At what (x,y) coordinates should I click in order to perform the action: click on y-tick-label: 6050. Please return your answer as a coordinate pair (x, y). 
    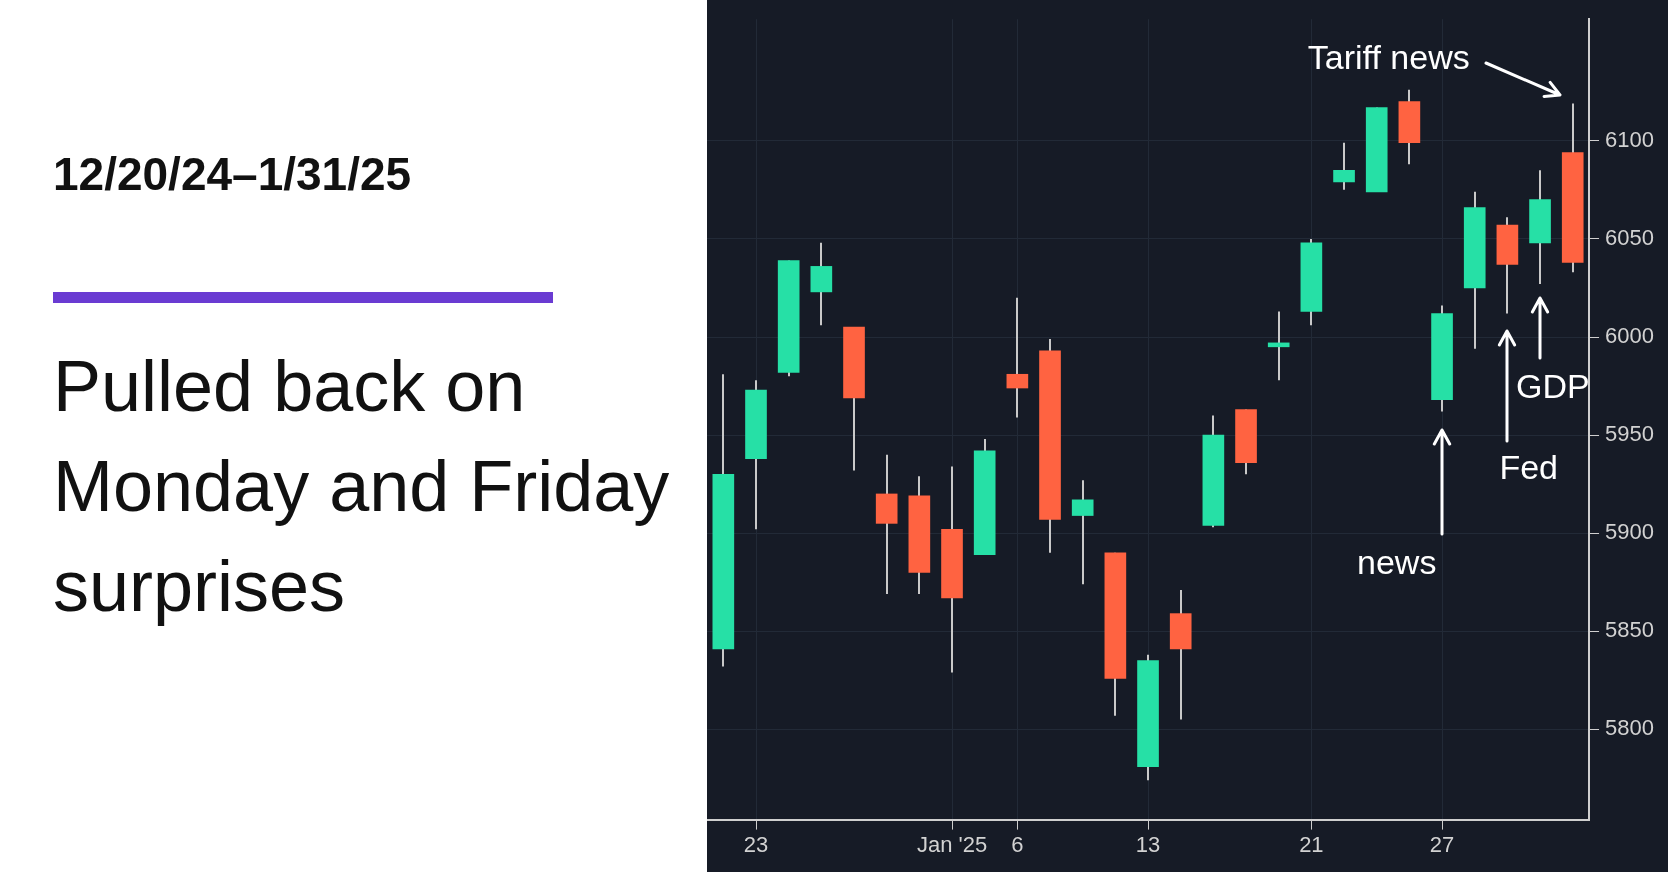
    Looking at the image, I should click on (1630, 237).